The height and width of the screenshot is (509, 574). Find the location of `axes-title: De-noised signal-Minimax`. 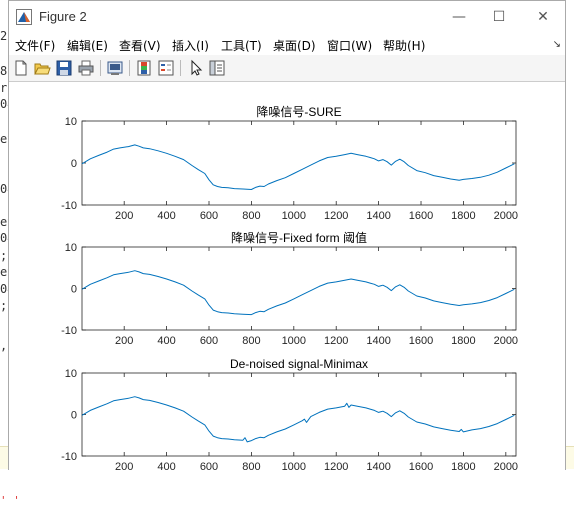

axes-title: De-noised signal-Minimax is located at coordinates (299, 364).